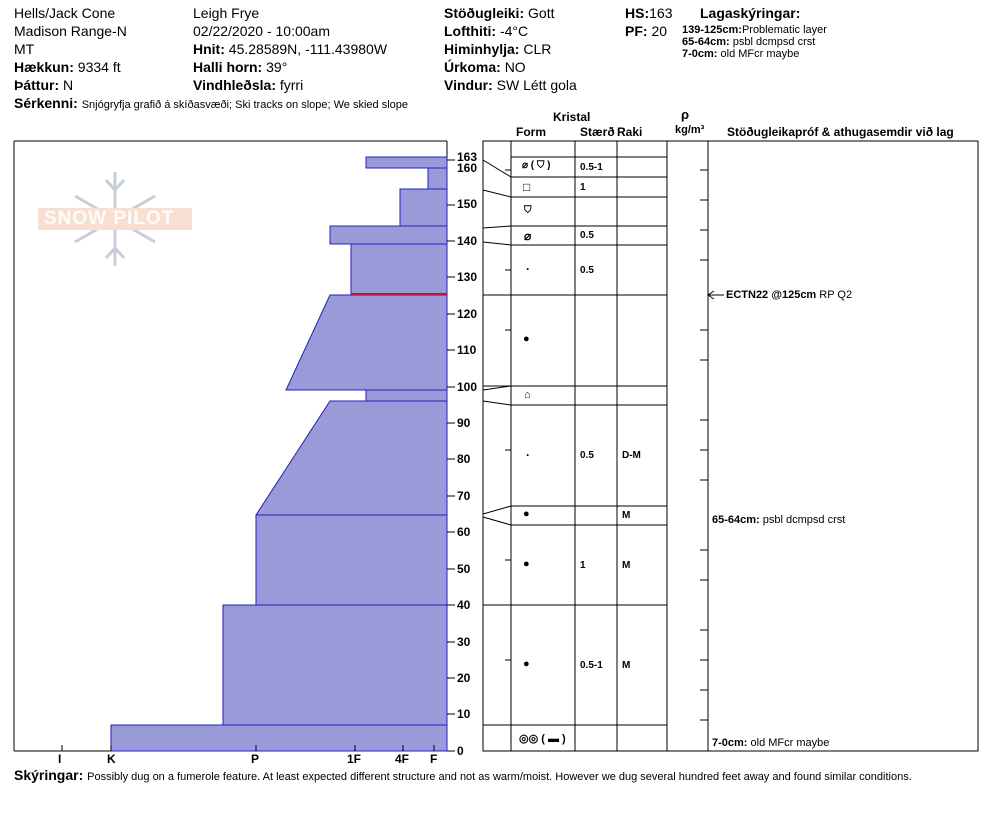 This screenshot has height=840, width=994. Describe the element at coordinates (659, 31) in the screenshot. I see `pf-value: 20` at that location.